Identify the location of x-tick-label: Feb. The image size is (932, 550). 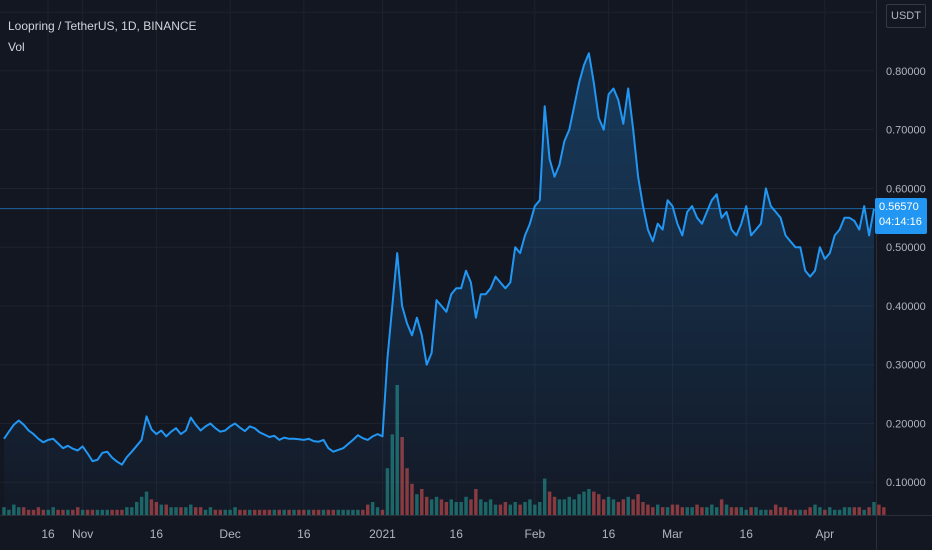
(535, 534).